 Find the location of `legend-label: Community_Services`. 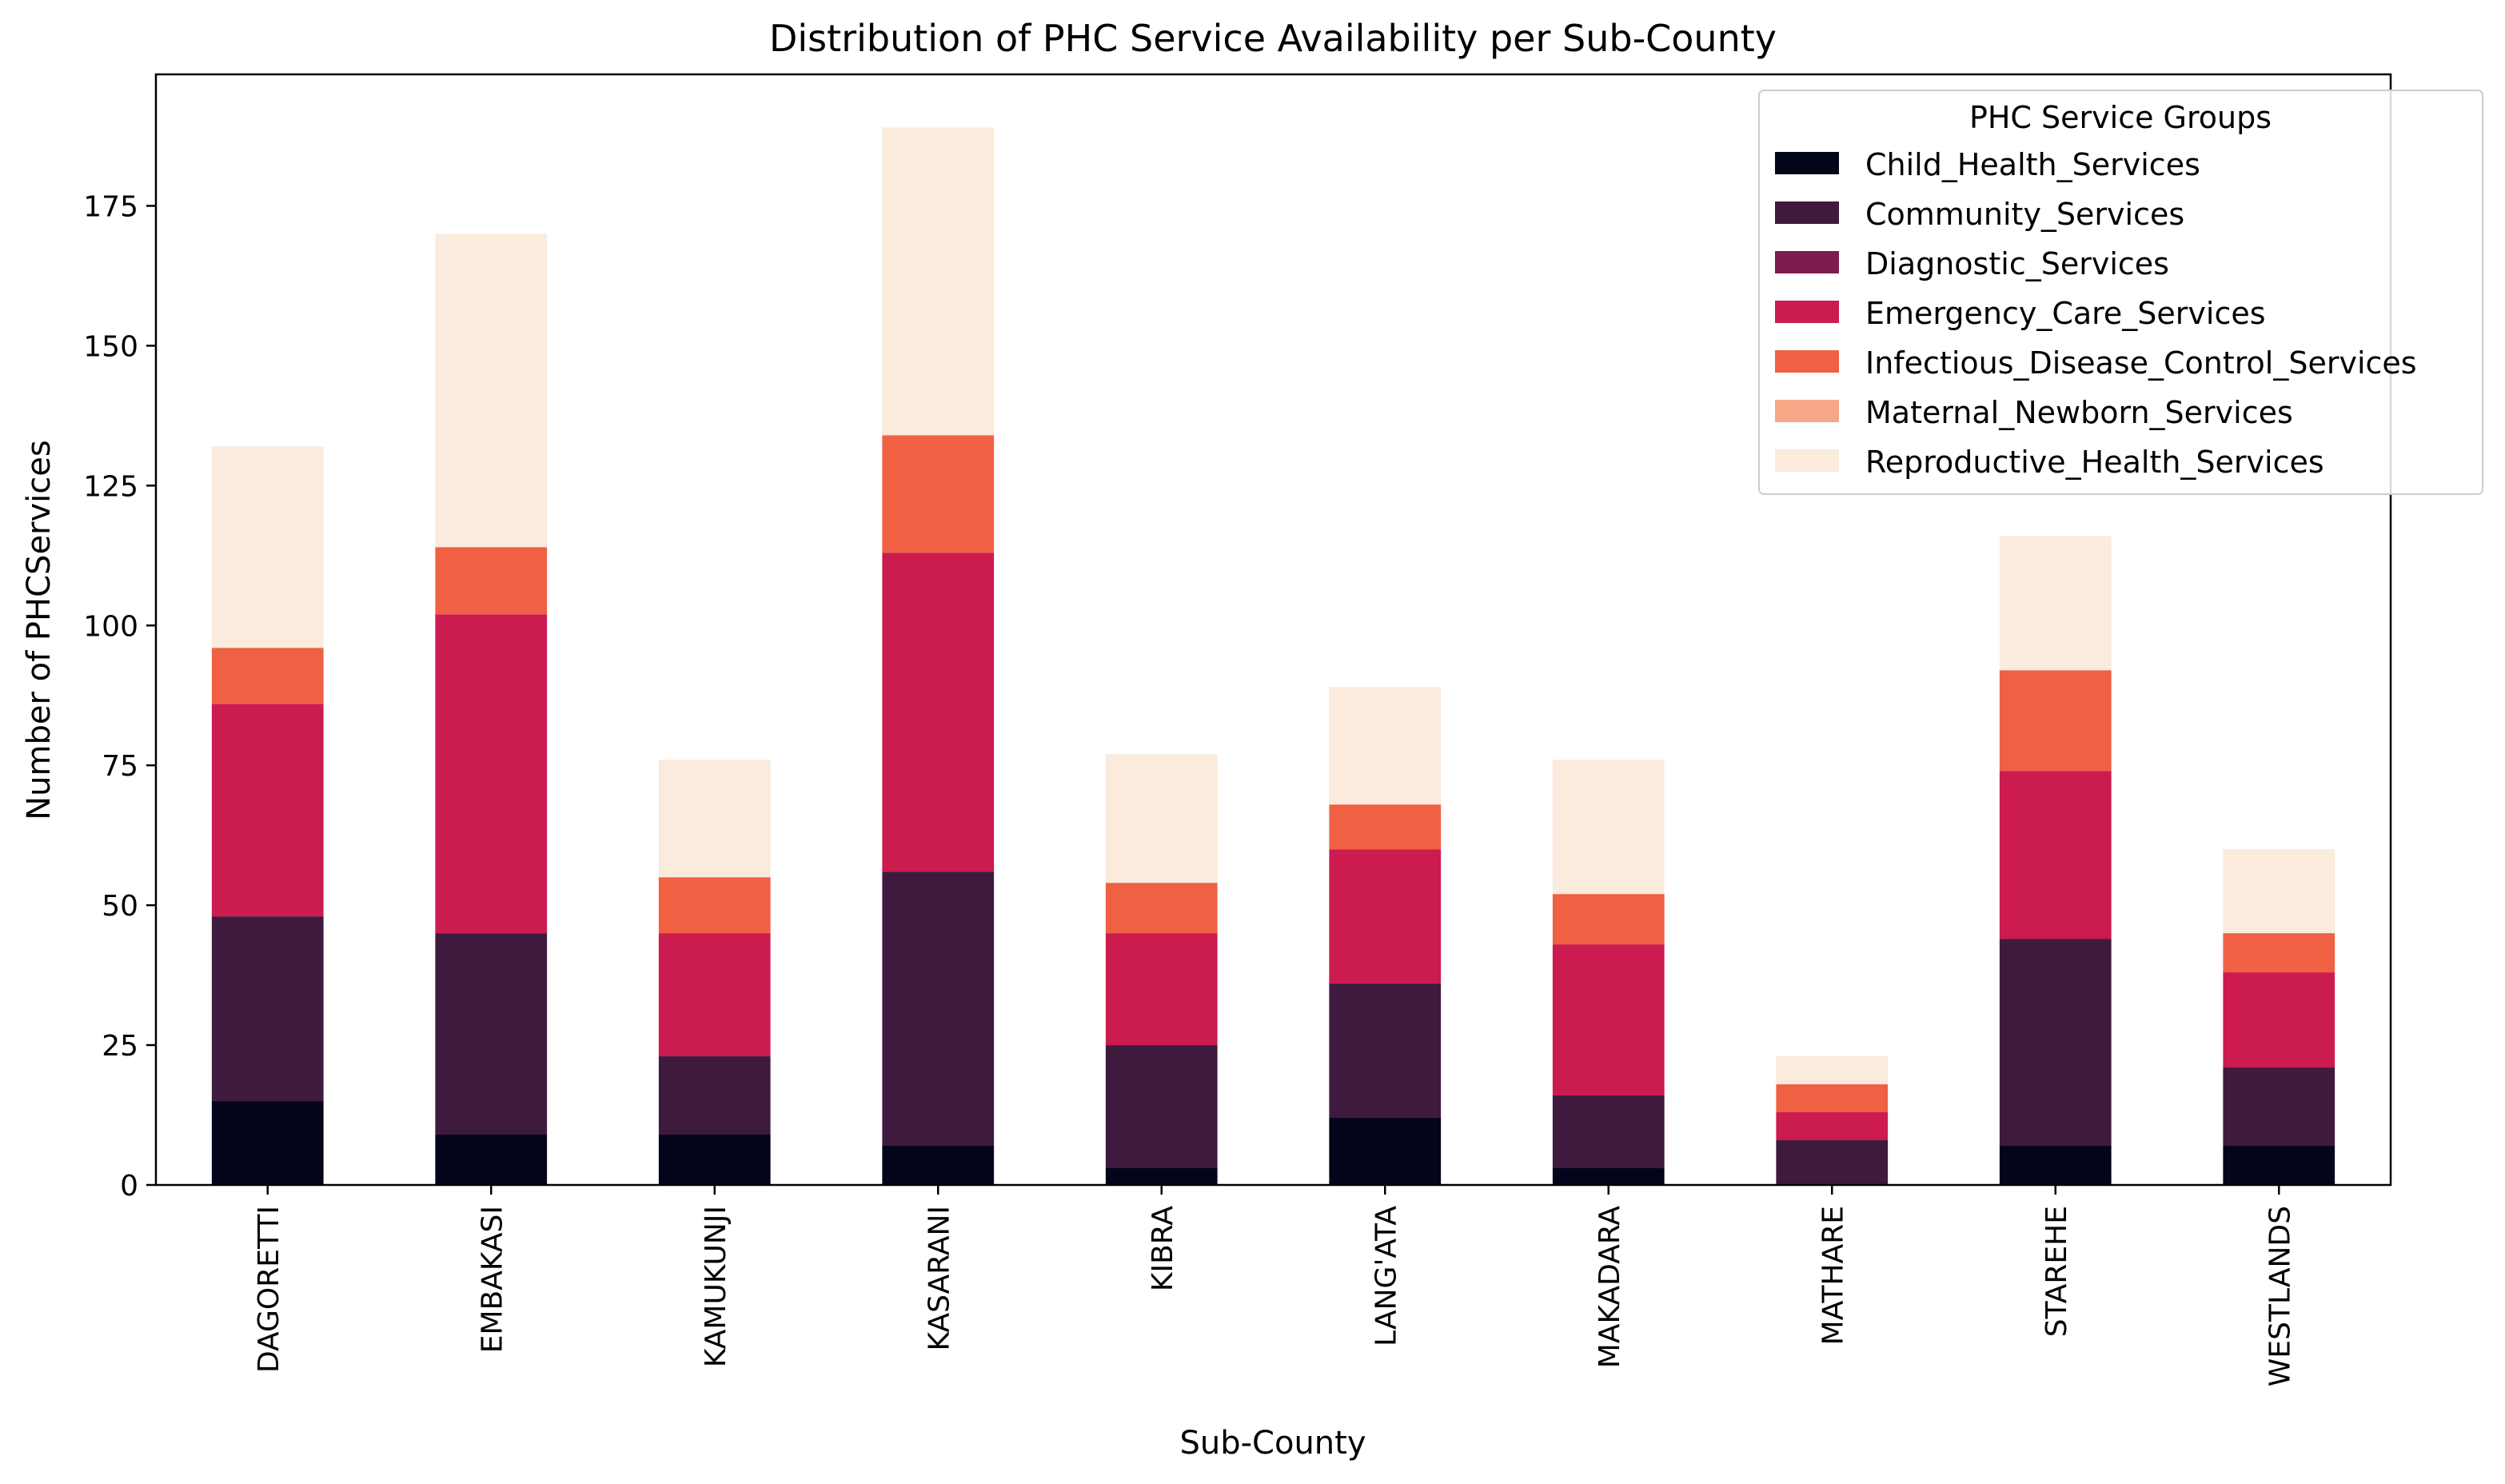

legend-label: Community_Services is located at coordinates (2024, 214).